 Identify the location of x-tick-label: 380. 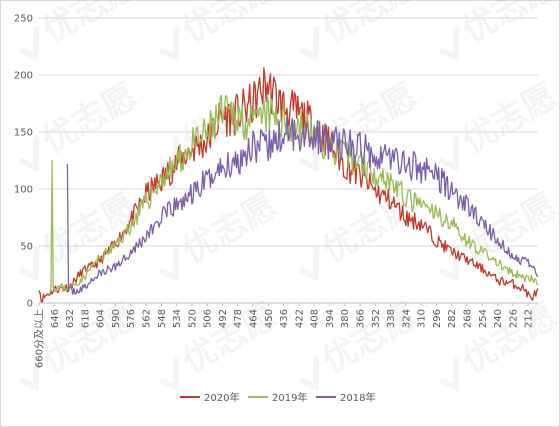
(345, 318).